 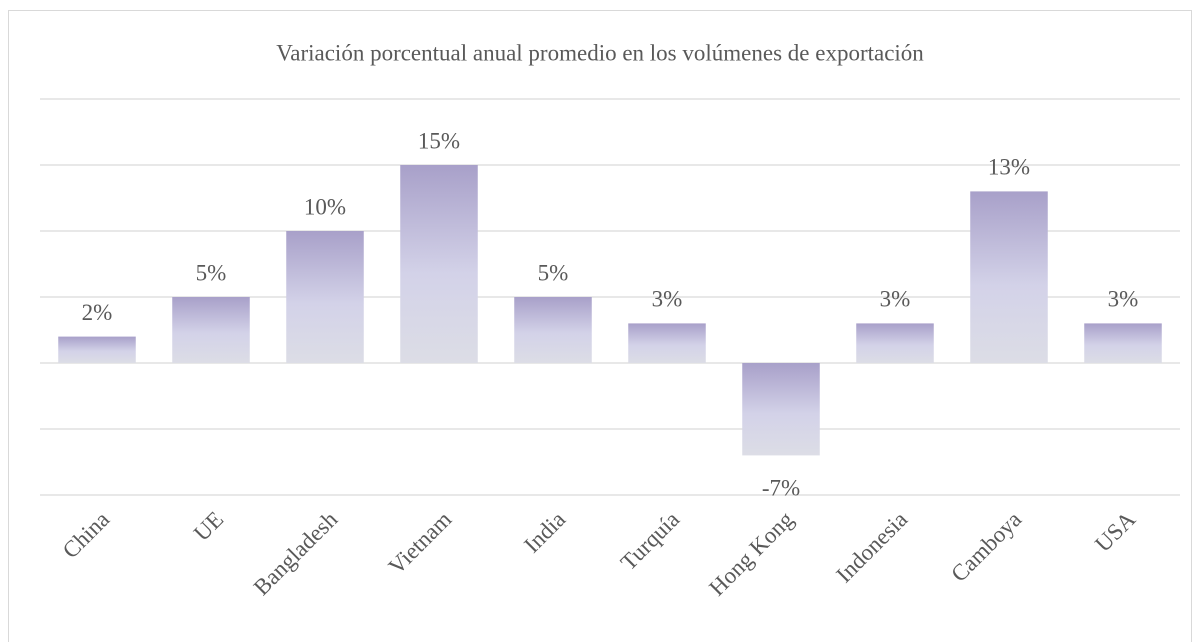 What do you see at coordinates (1009, 167) in the screenshot?
I see `data-label: 13%` at bounding box center [1009, 167].